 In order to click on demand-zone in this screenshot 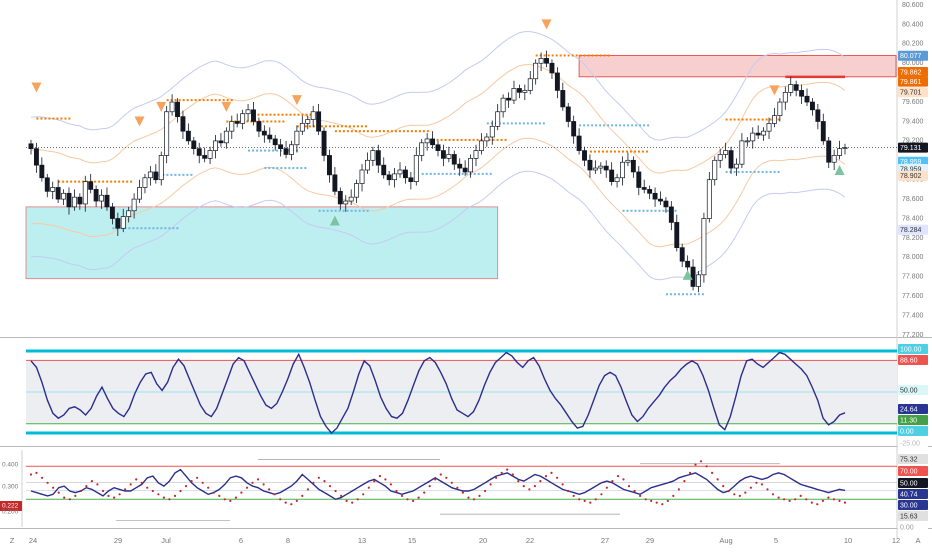, I will do `click(262, 243)`.